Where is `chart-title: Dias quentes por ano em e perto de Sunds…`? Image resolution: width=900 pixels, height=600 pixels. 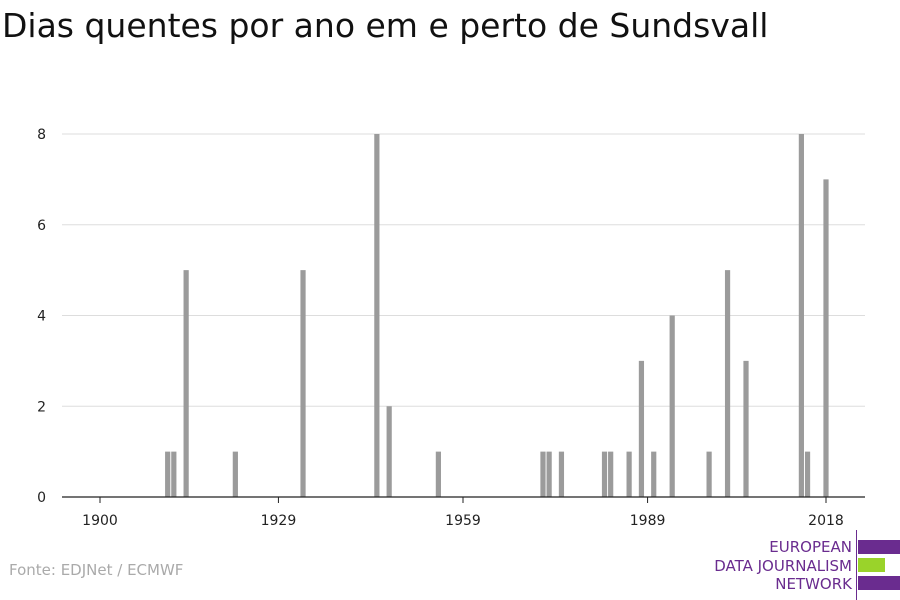
chart-title: Dias quentes por ano em e perto de Sunds… is located at coordinates (385, 25).